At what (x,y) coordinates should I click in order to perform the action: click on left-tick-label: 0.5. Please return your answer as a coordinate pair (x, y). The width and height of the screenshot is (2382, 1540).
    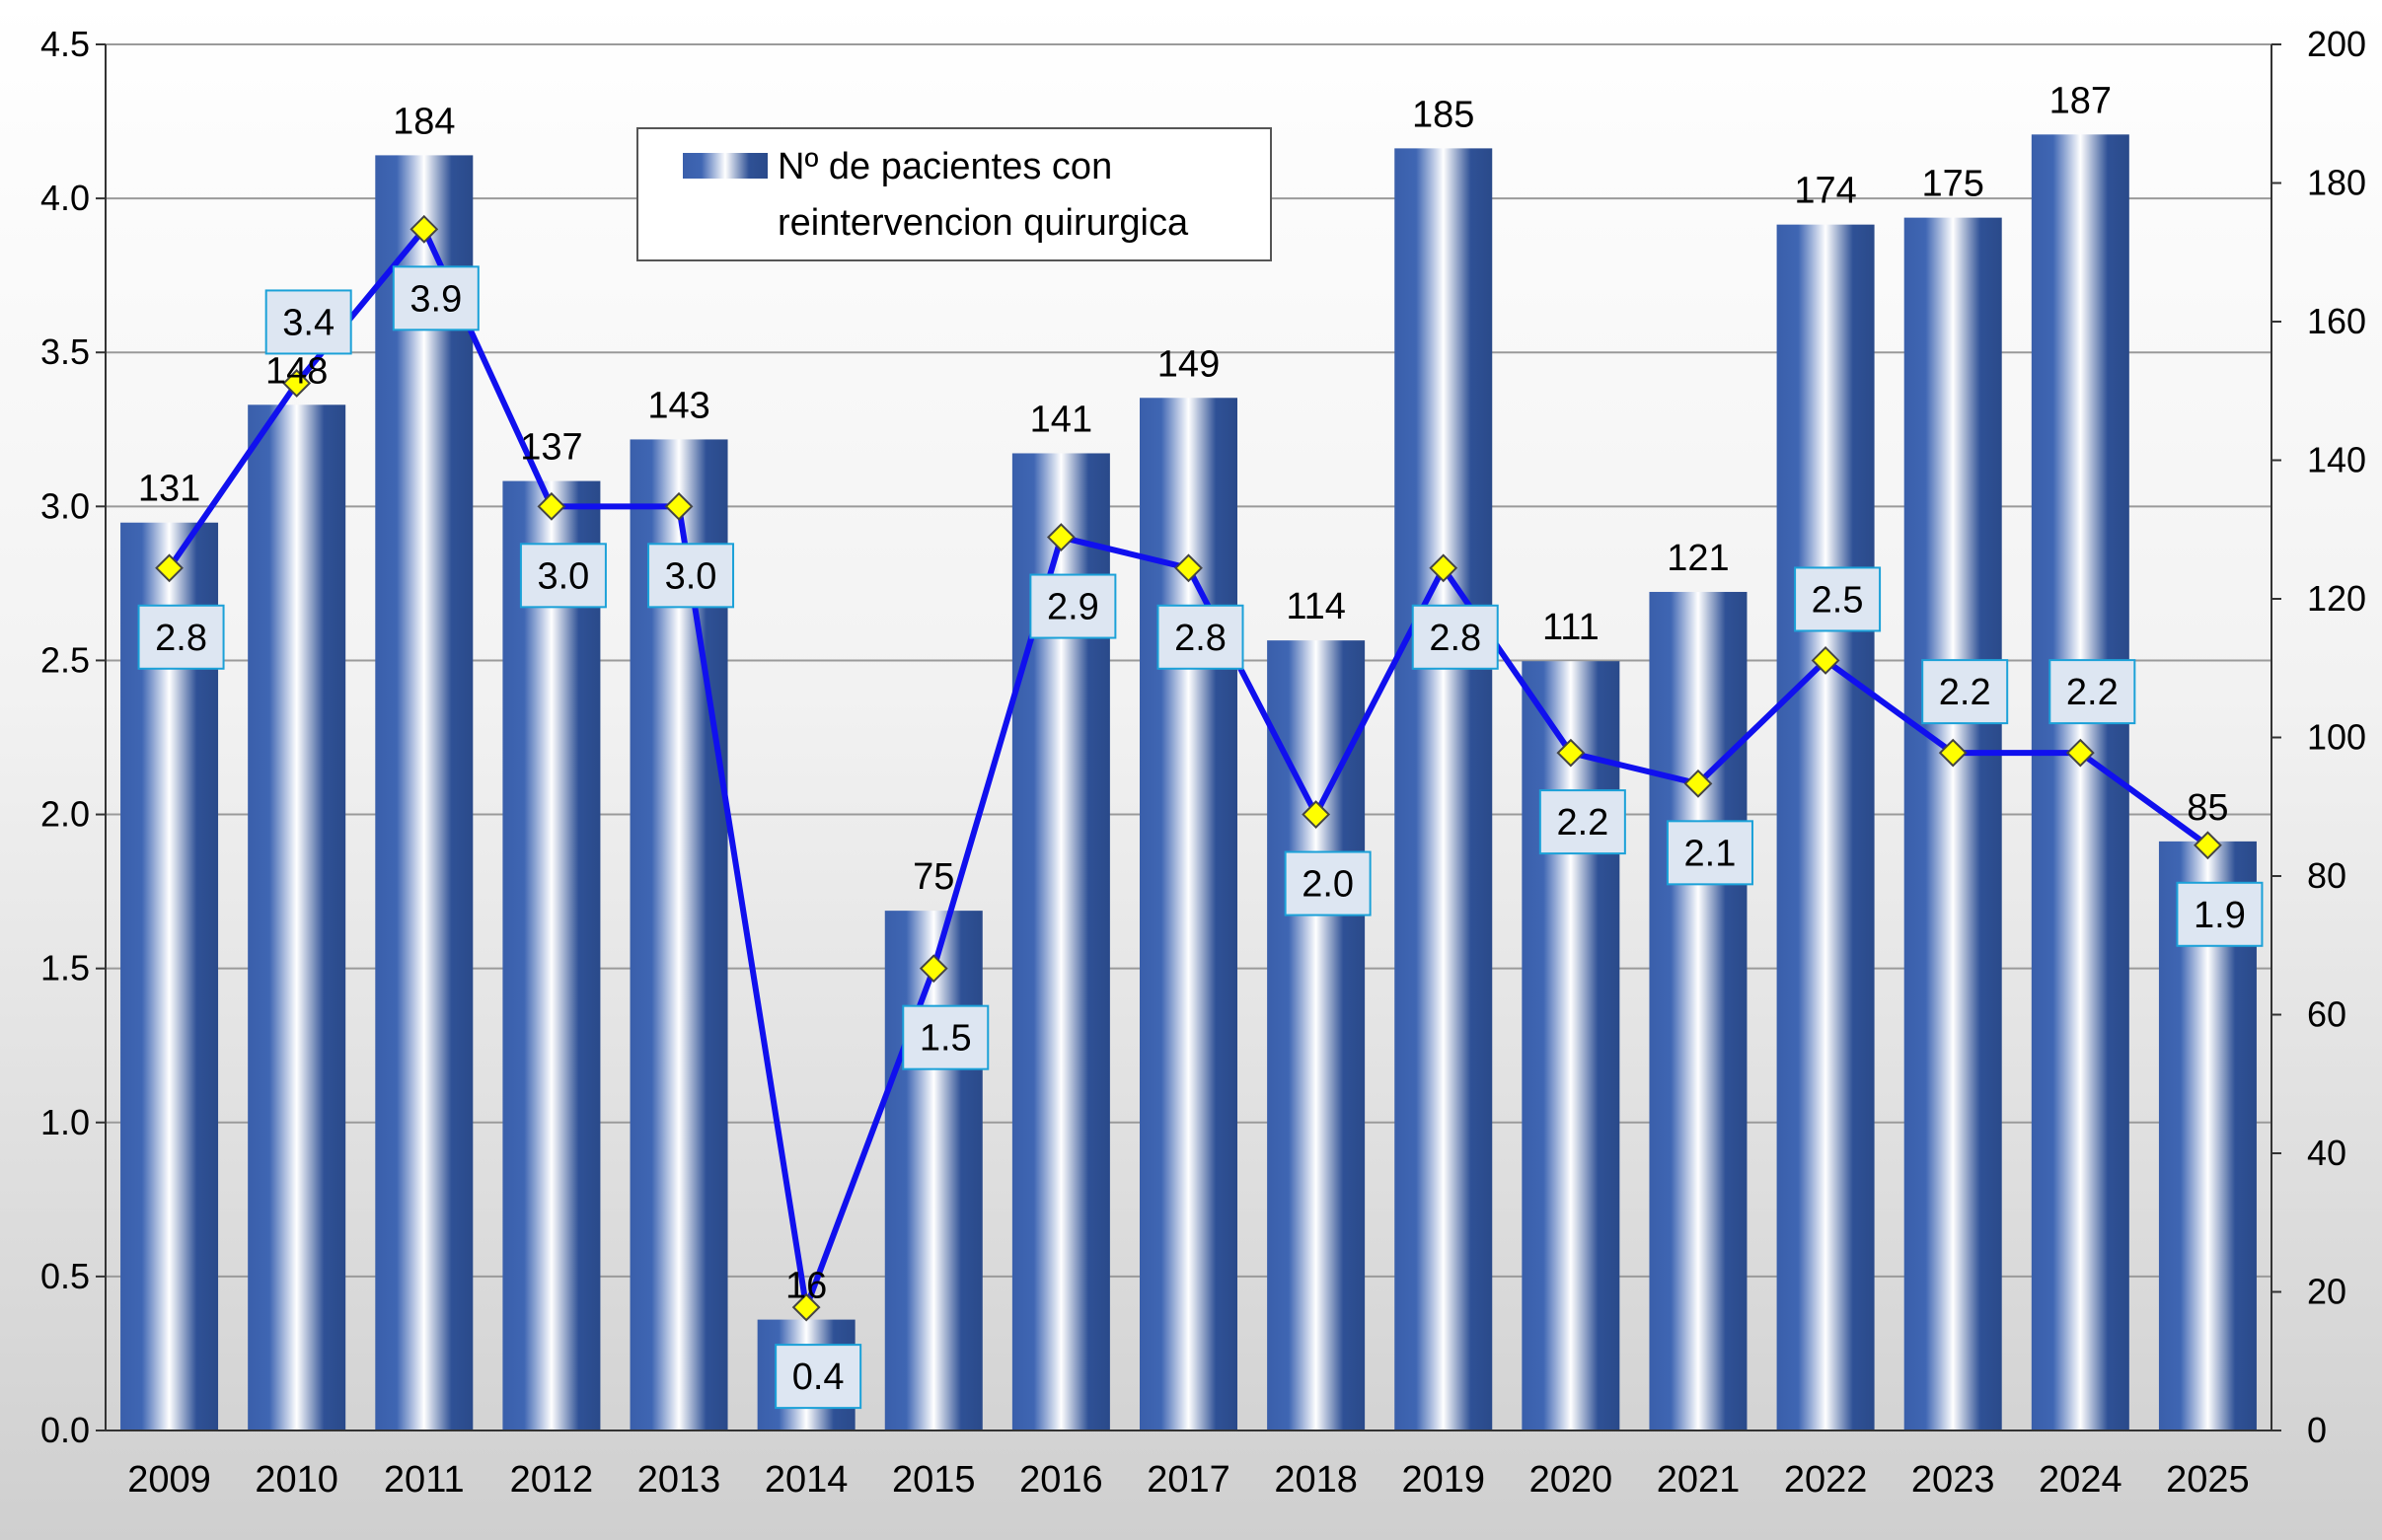
    Looking at the image, I should click on (65, 1276).